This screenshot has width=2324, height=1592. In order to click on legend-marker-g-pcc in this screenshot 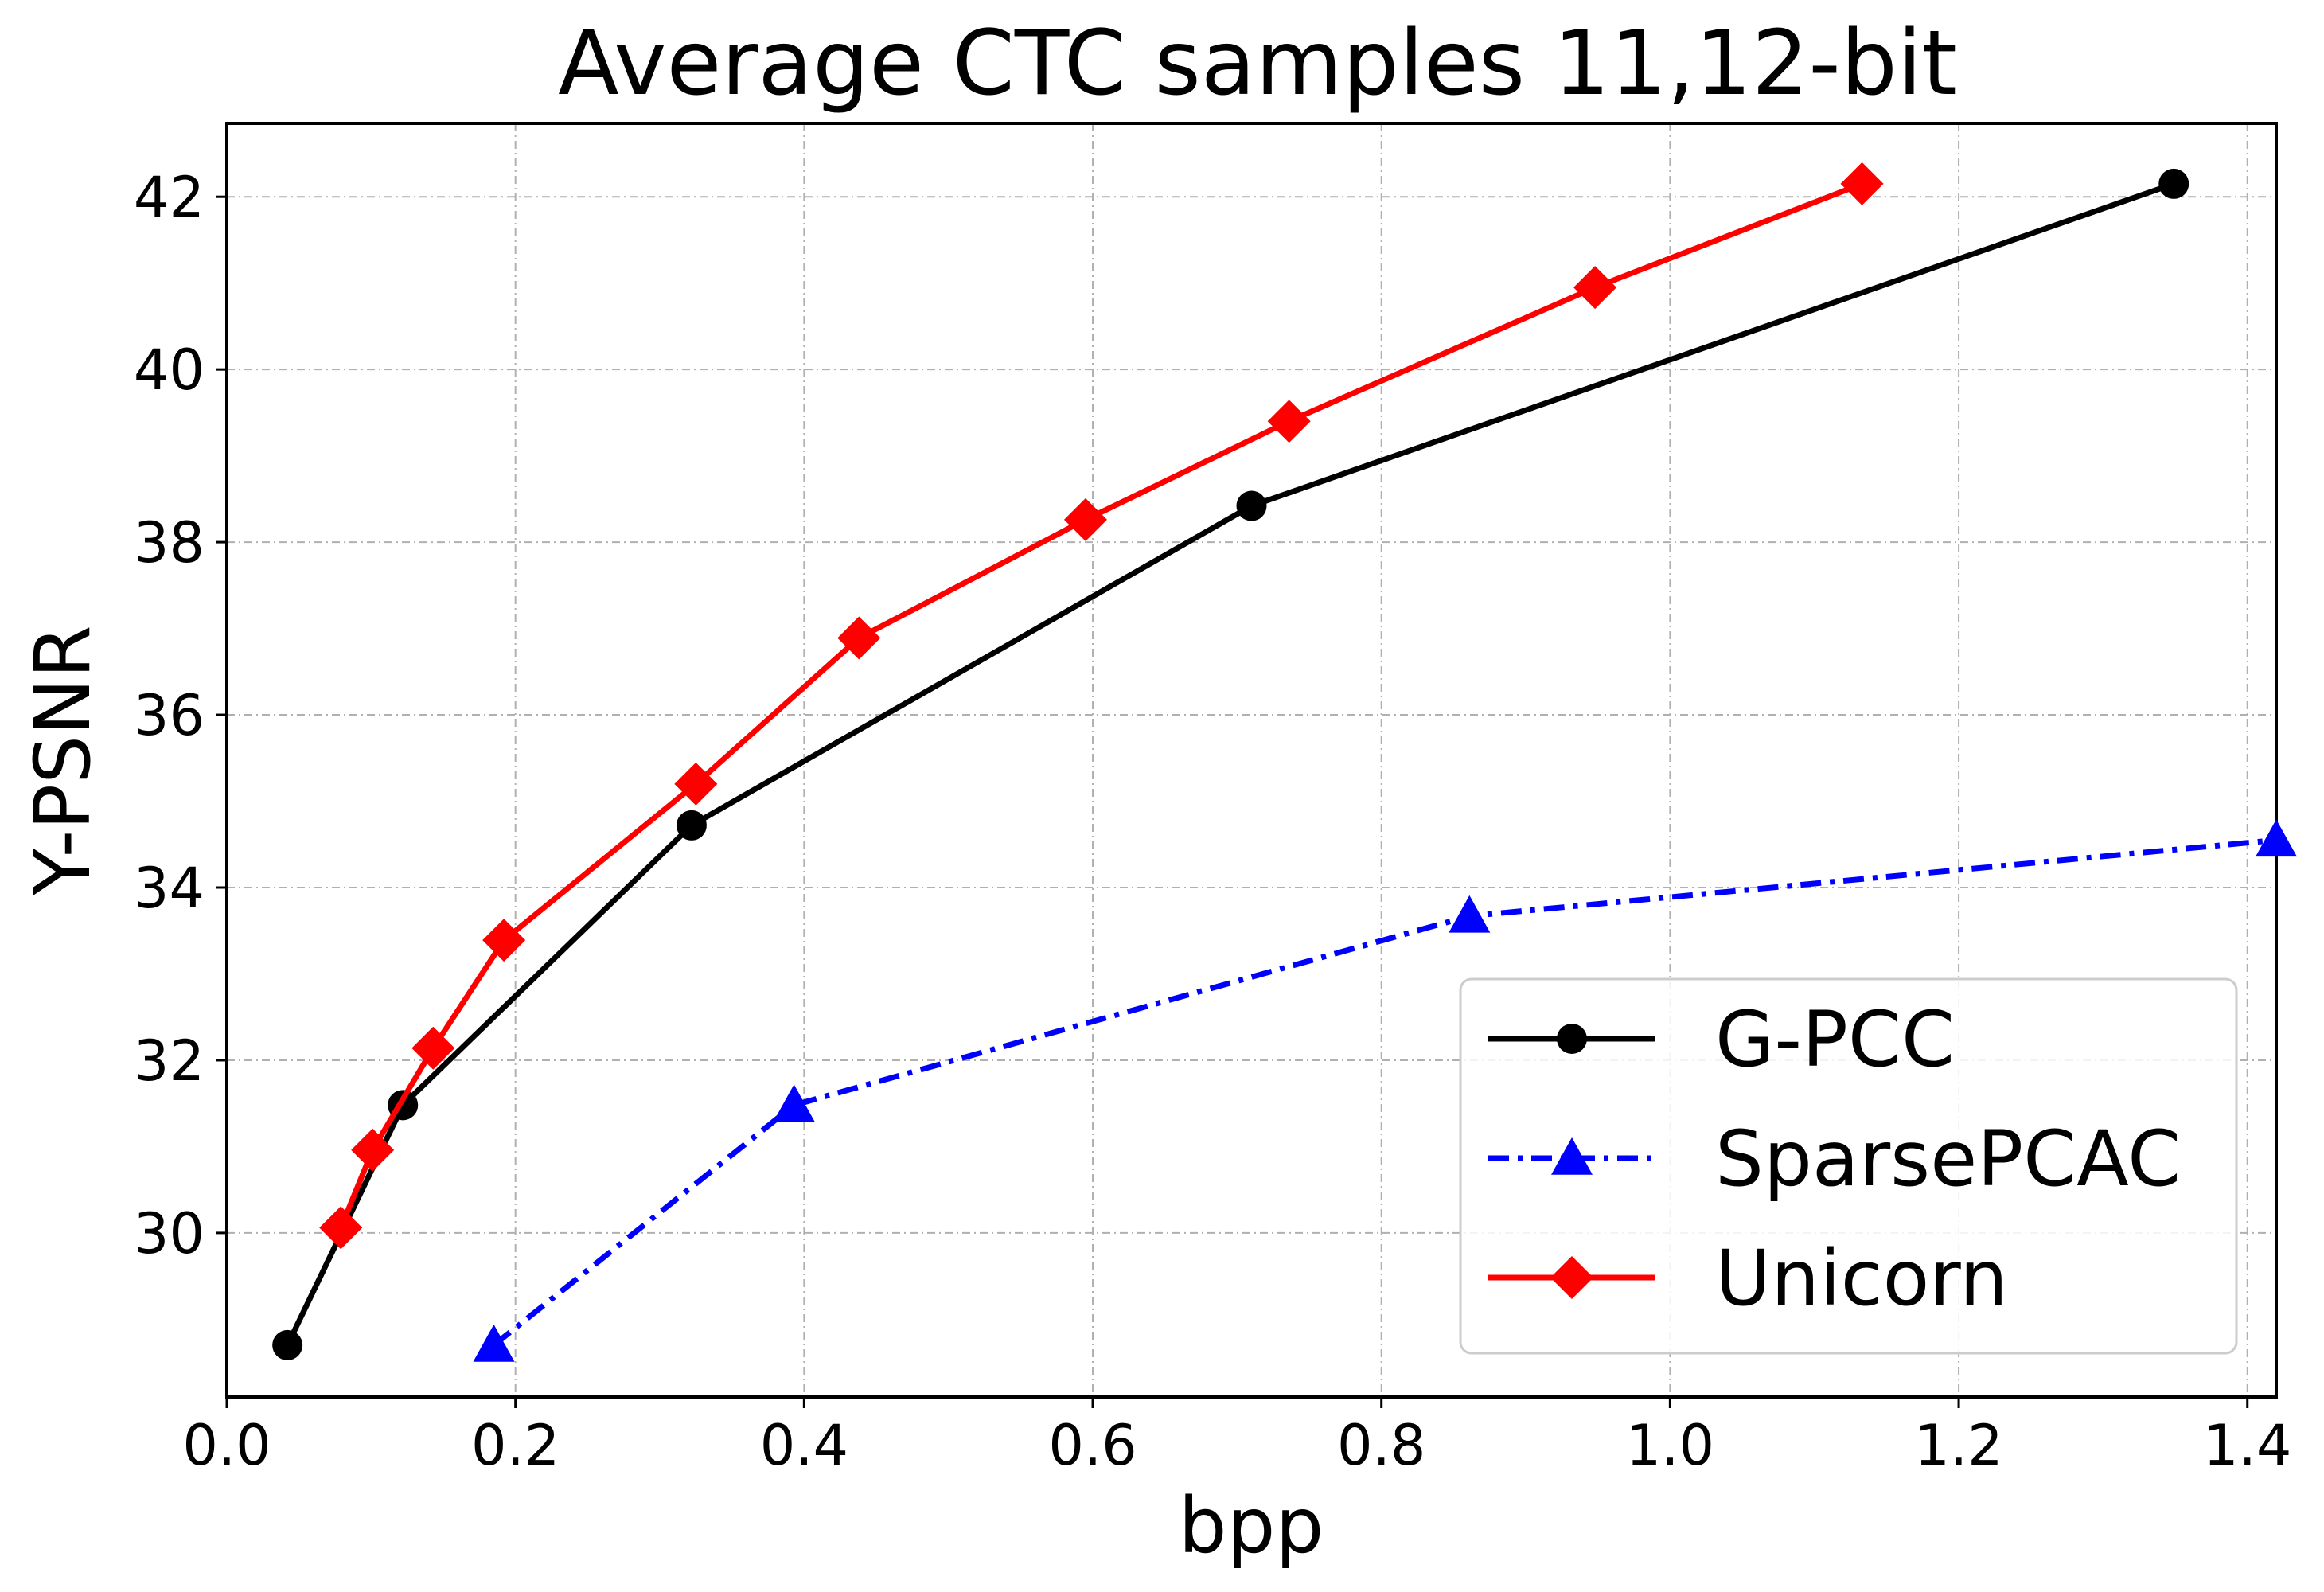, I will do `click(1572, 1039)`.